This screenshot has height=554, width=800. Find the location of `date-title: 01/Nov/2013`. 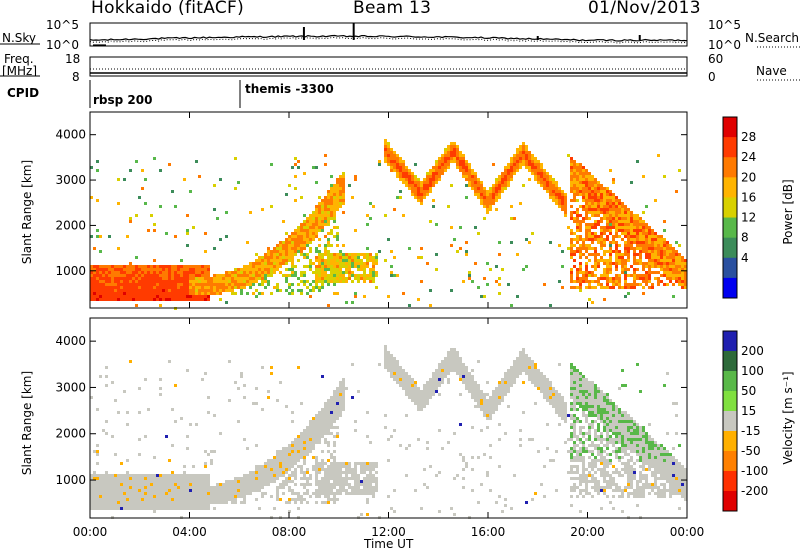

date-title: 01/Nov/2013 is located at coordinates (644, 9).